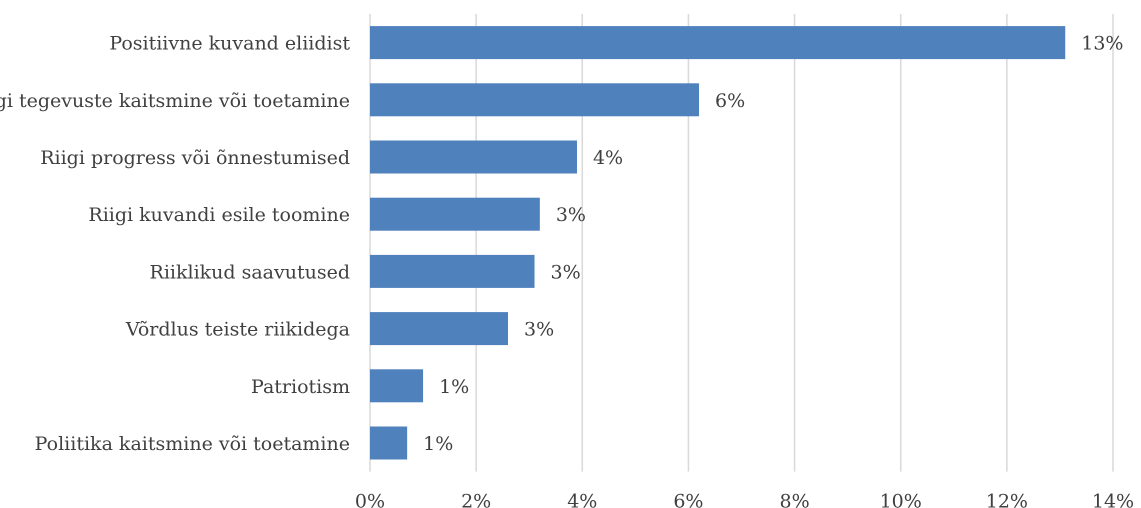 Image resolution: width=1141 pixels, height=508 pixels. I want to click on x-tick-label: 8%, so click(794, 499).